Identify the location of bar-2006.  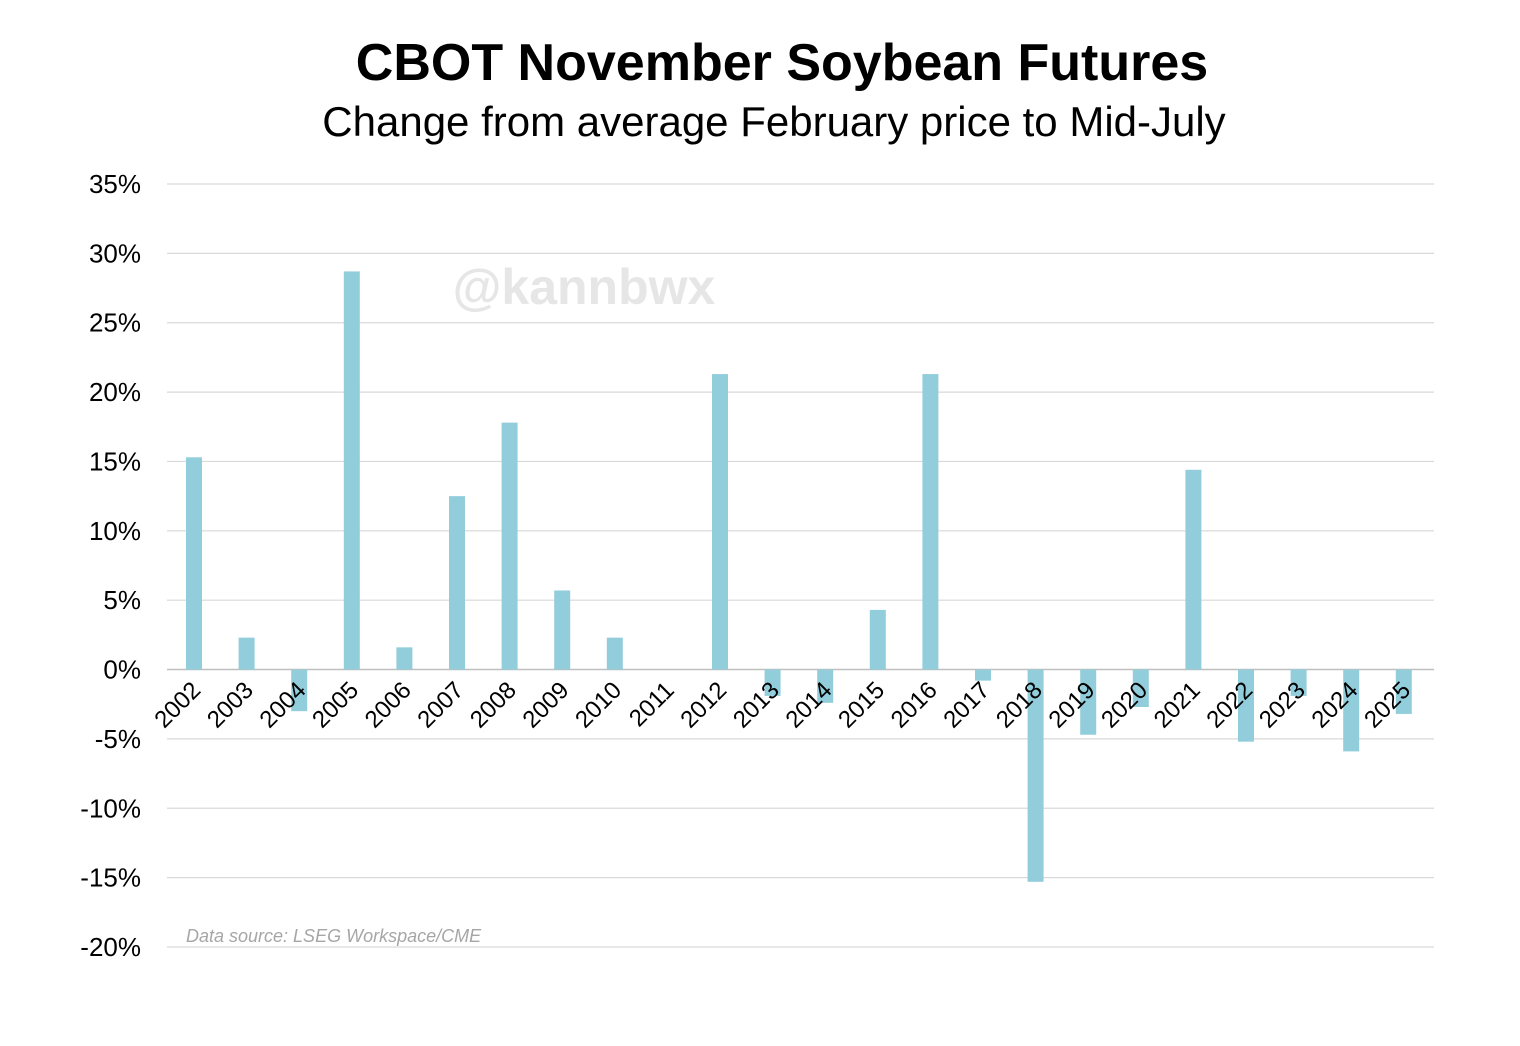
(404, 658).